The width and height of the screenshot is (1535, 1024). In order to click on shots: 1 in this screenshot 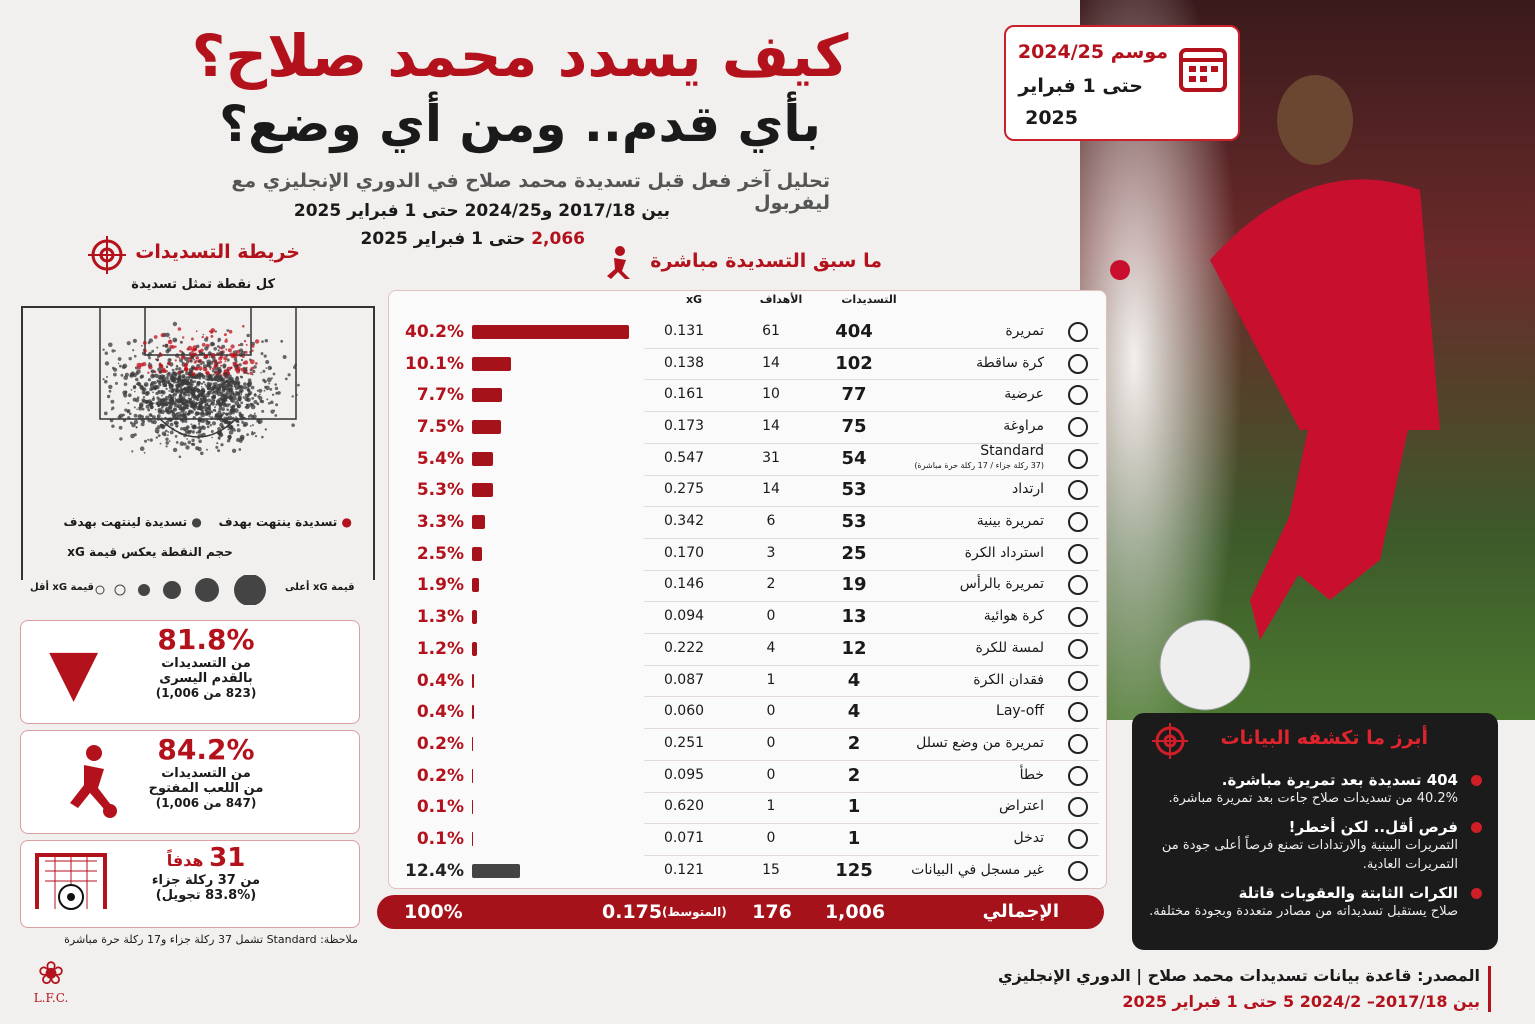, I will do `click(854, 839)`.